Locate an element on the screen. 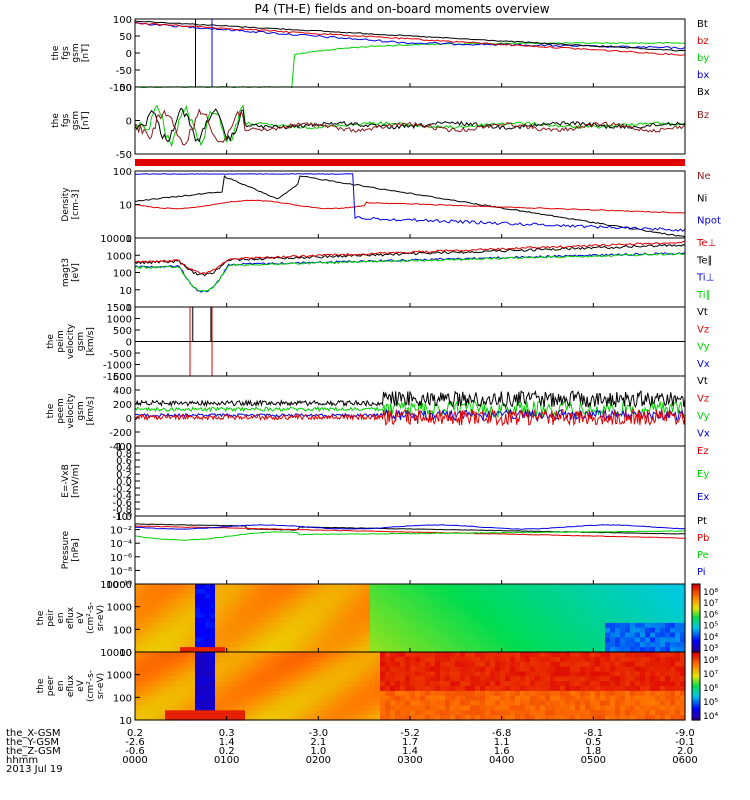 The height and width of the screenshot is (800, 750). y-axis-label: Pressure [nPa] is located at coordinates (71, 549).